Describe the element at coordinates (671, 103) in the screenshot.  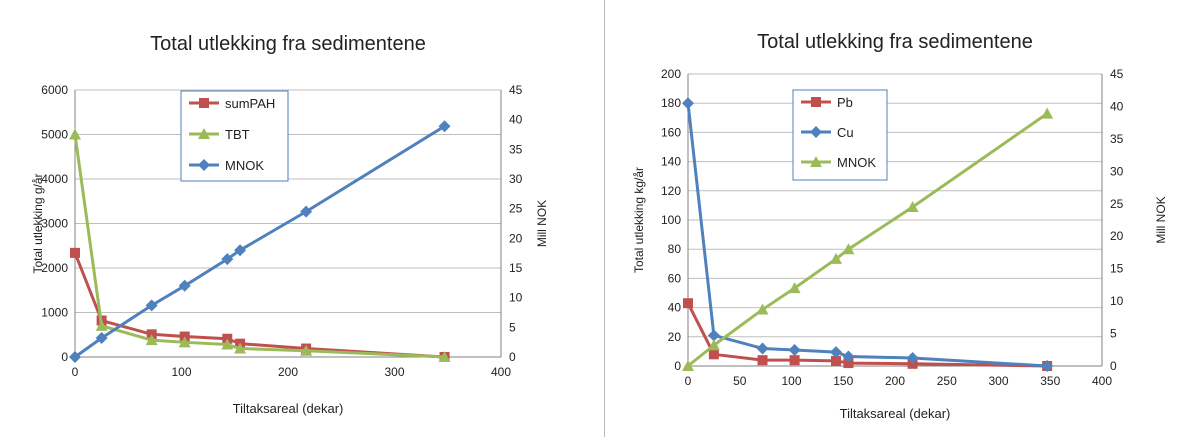
I see `y-tick-label: 180` at that location.